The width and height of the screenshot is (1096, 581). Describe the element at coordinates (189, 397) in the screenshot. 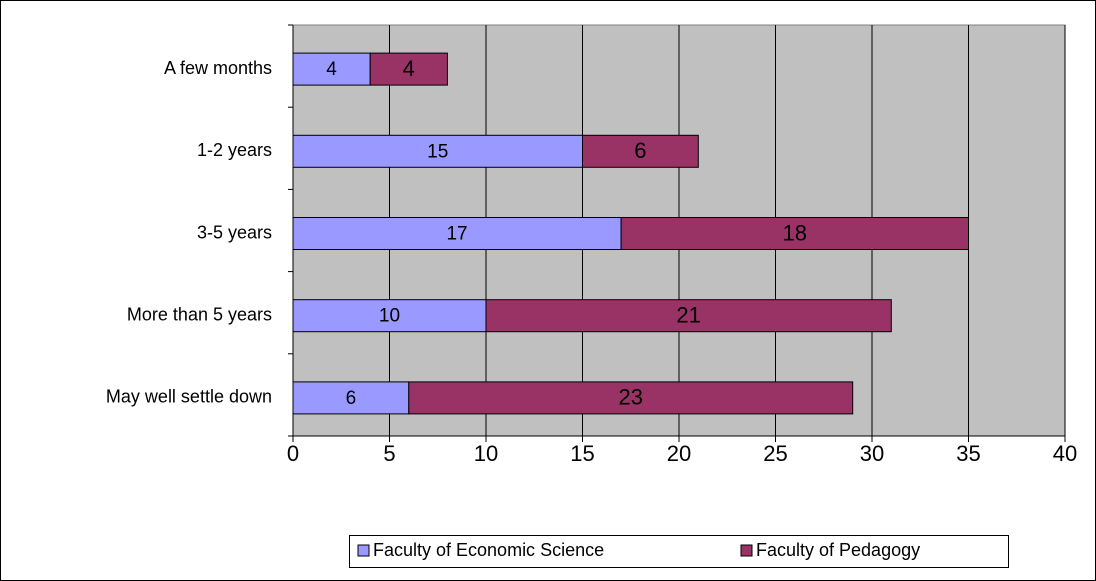

I see `y-tick-label: May well settle down` at that location.